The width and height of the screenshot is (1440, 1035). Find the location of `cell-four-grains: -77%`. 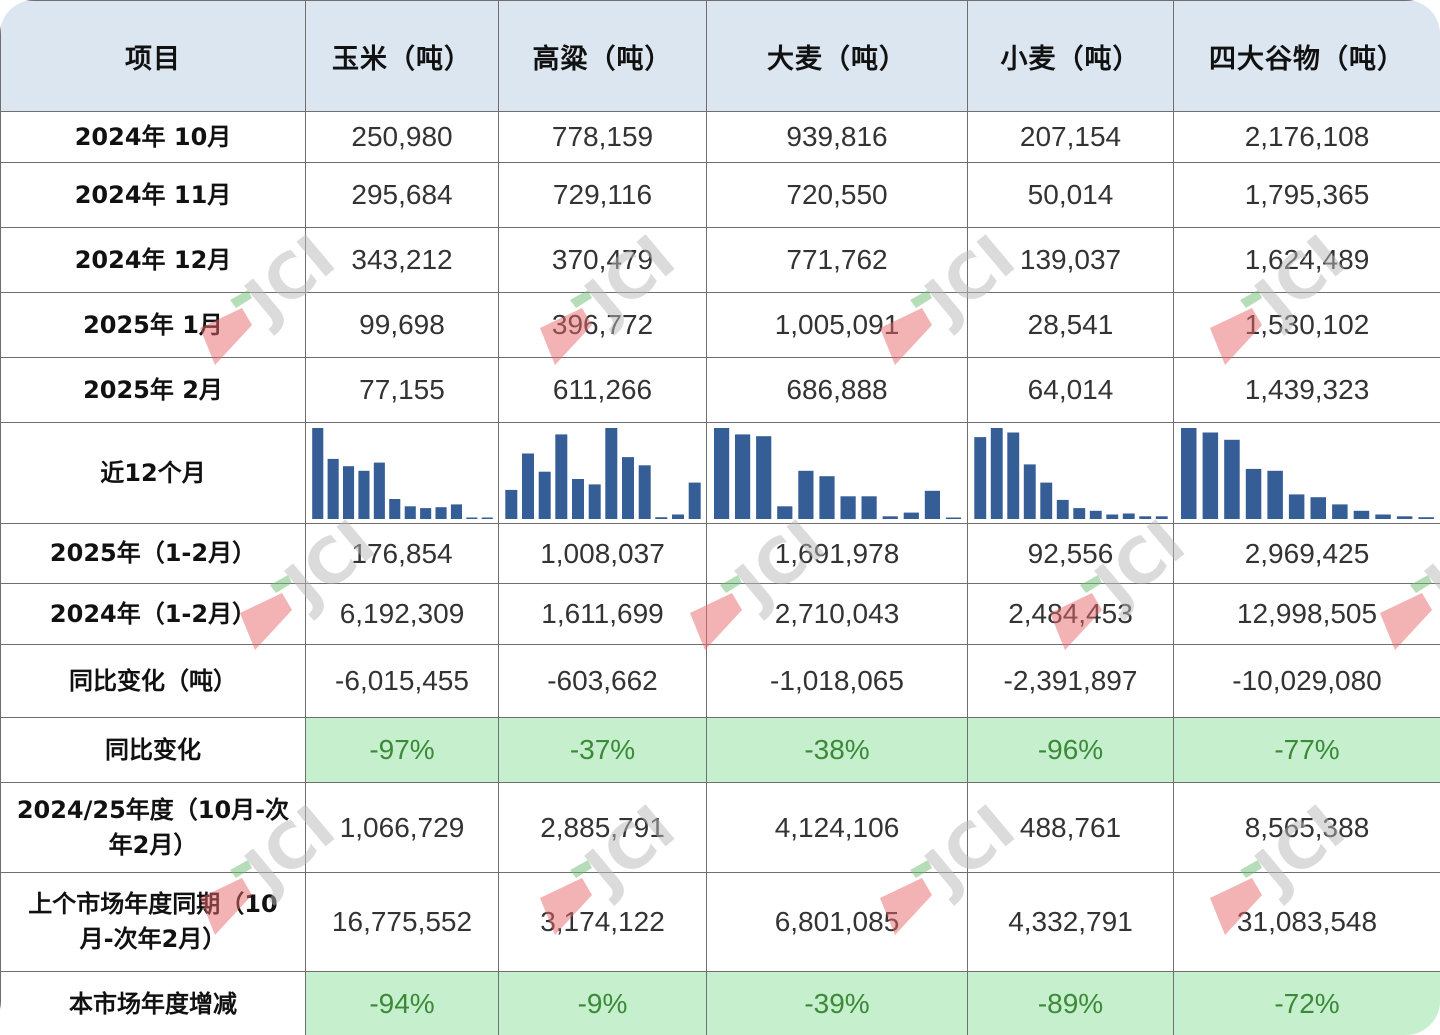

cell-four-grains: -77% is located at coordinates (1306, 750).